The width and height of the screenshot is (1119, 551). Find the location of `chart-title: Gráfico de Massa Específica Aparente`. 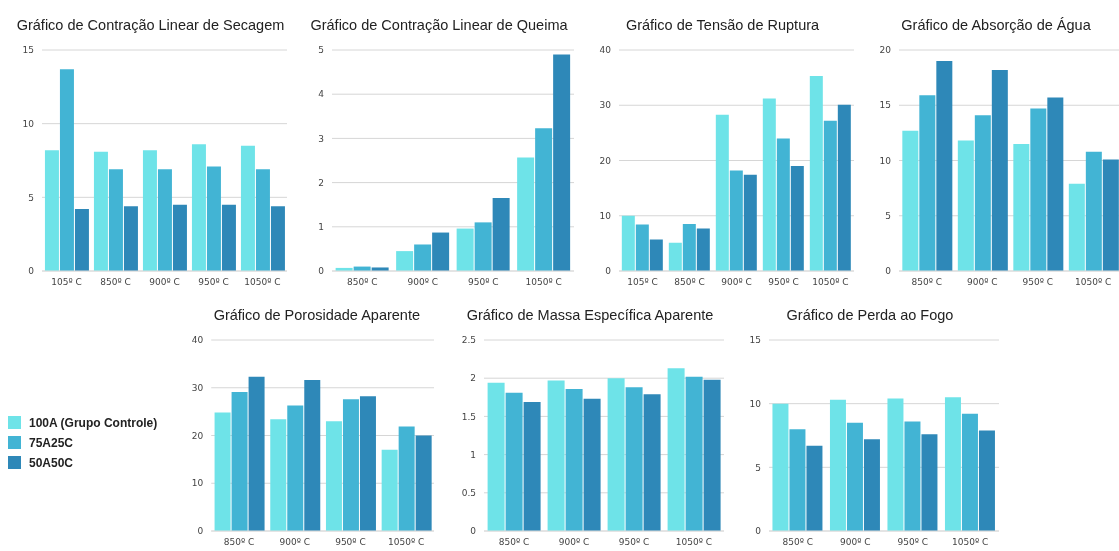

chart-title: Gráfico de Massa Específica Aparente is located at coordinates (590, 315).